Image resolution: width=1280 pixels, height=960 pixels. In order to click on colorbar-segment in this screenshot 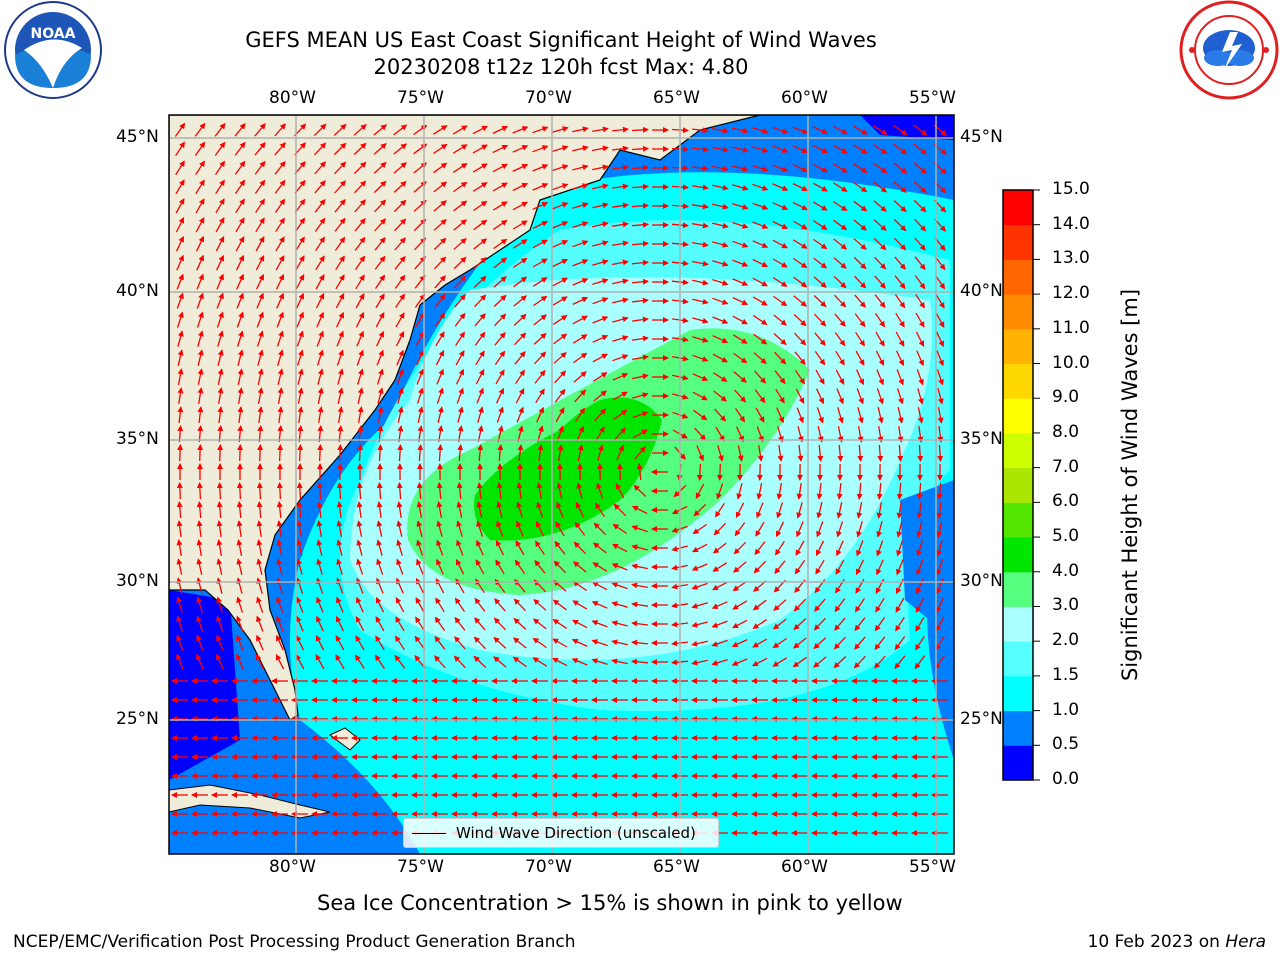, I will do `click(1018, 450)`.